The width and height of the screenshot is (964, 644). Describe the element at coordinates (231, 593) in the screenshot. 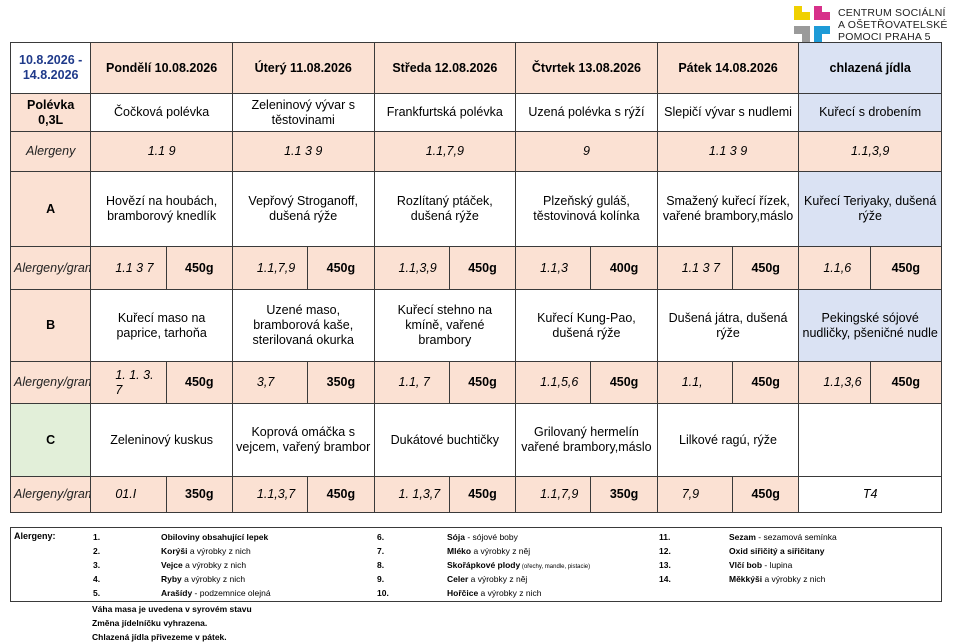

I see `legend-item-desc: - podzemnice olejná` at that location.